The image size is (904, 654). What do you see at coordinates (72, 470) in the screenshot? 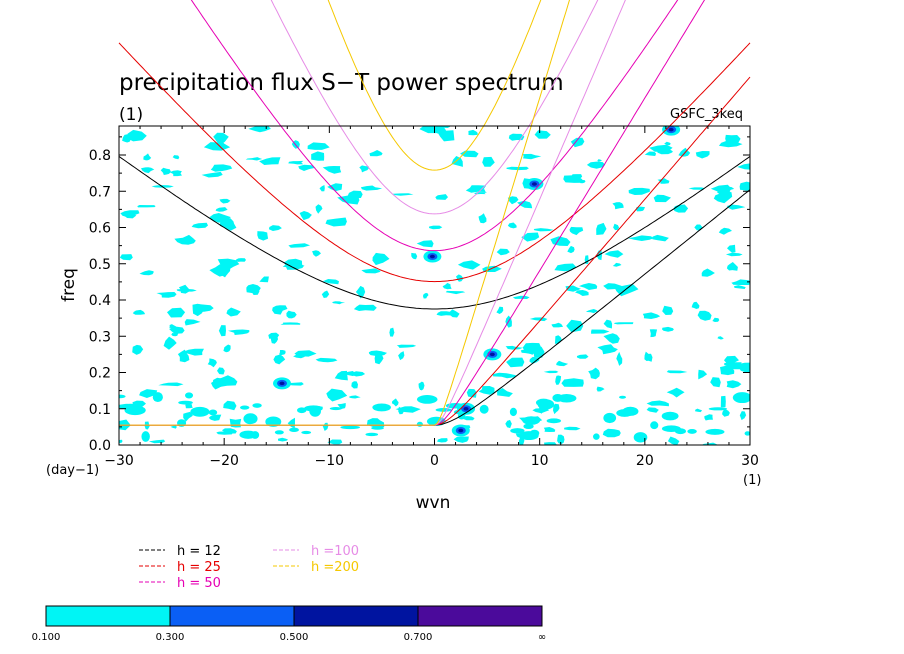
I see `y-axis-unit: (day−1)` at bounding box center [72, 470].